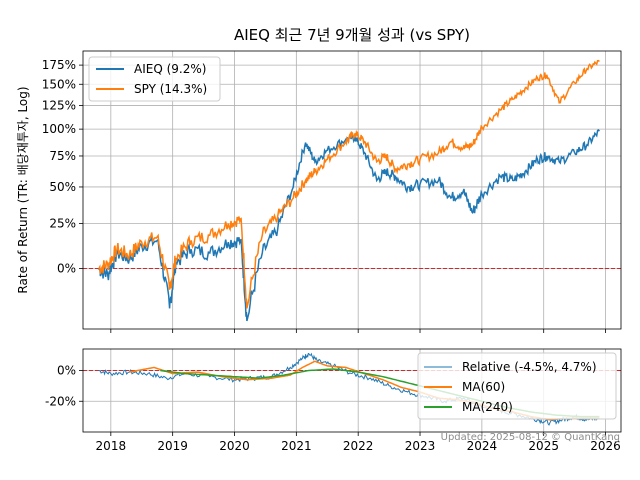 The height and width of the screenshot is (480, 640). What do you see at coordinates (62, 166) in the screenshot?
I see `top-y-axis: 0% 25% 50% 75% 100% 125% 150% 175%` at bounding box center [62, 166].